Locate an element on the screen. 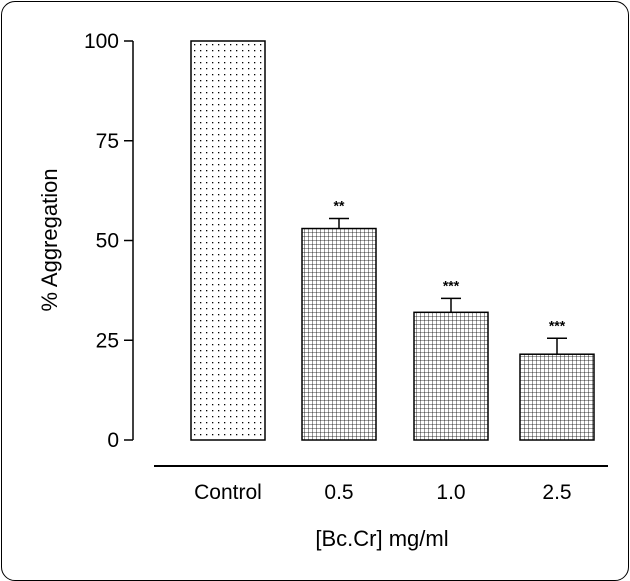 The height and width of the screenshot is (581, 630). y-tick-label: 50 is located at coordinates (107, 241).